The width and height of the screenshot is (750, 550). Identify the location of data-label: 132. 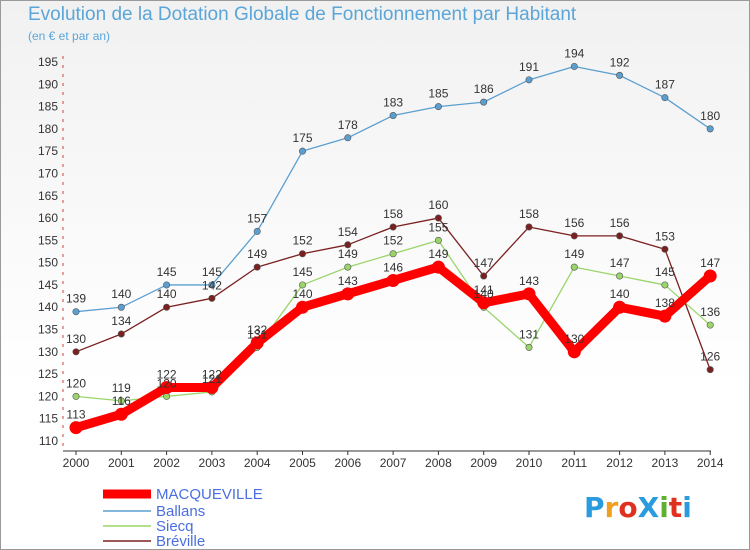
(257, 330).